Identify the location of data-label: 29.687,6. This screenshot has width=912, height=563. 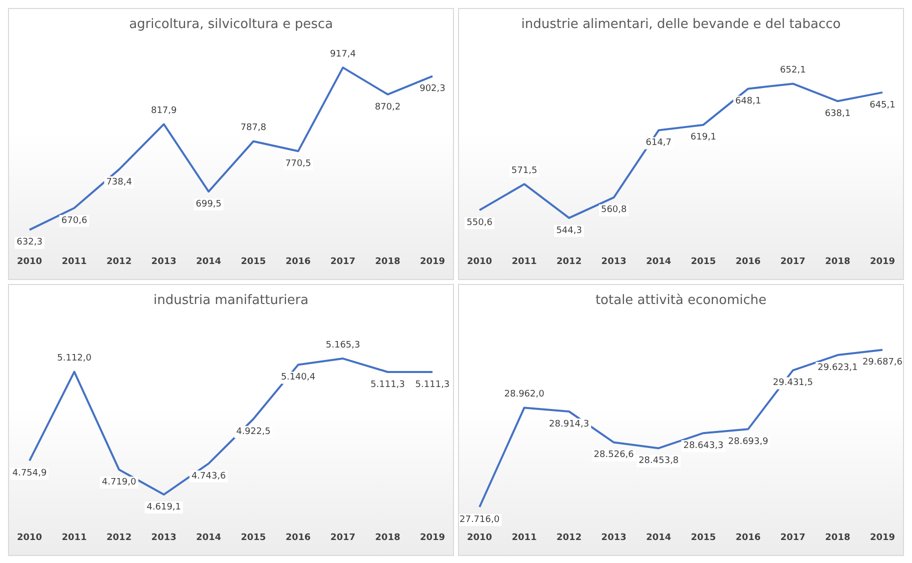
(882, 363).